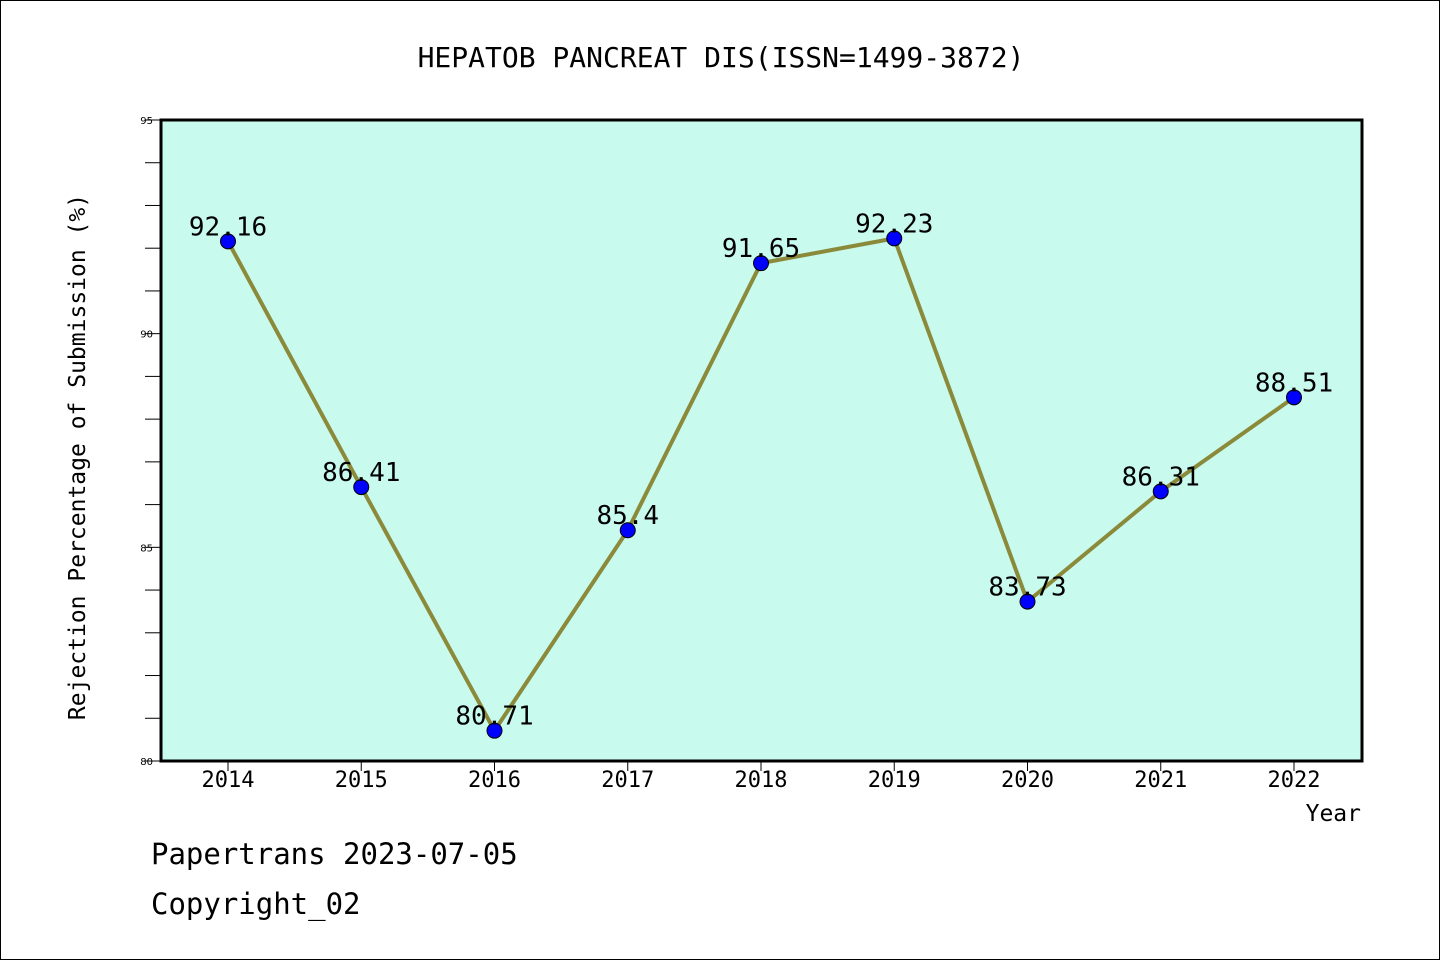  Describe the element at coordinates (494, 717) in the screenshot. I see `data-label: 80.71` at that location.